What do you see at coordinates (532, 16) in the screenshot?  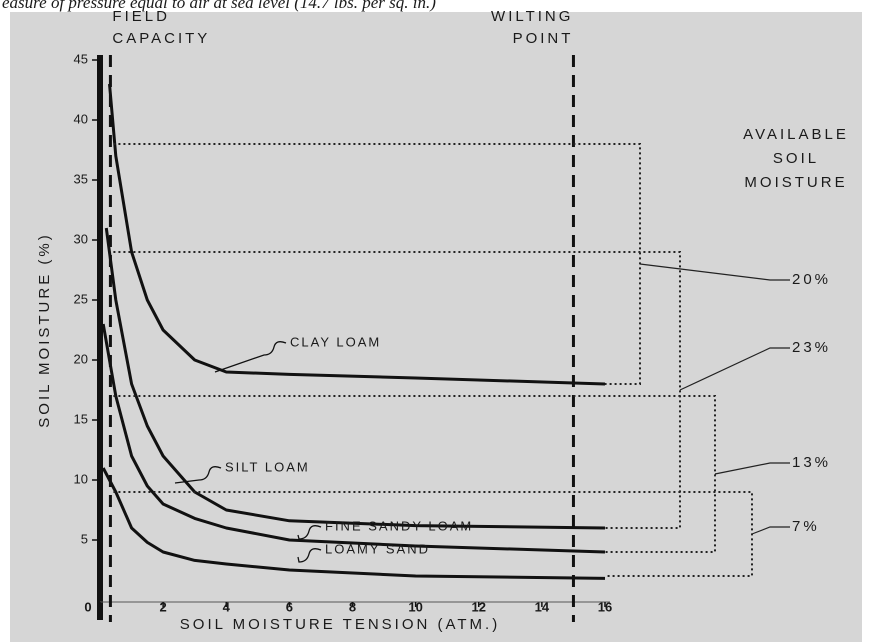 I see `reference-label: WILTING` at bounding box center [532, 16].